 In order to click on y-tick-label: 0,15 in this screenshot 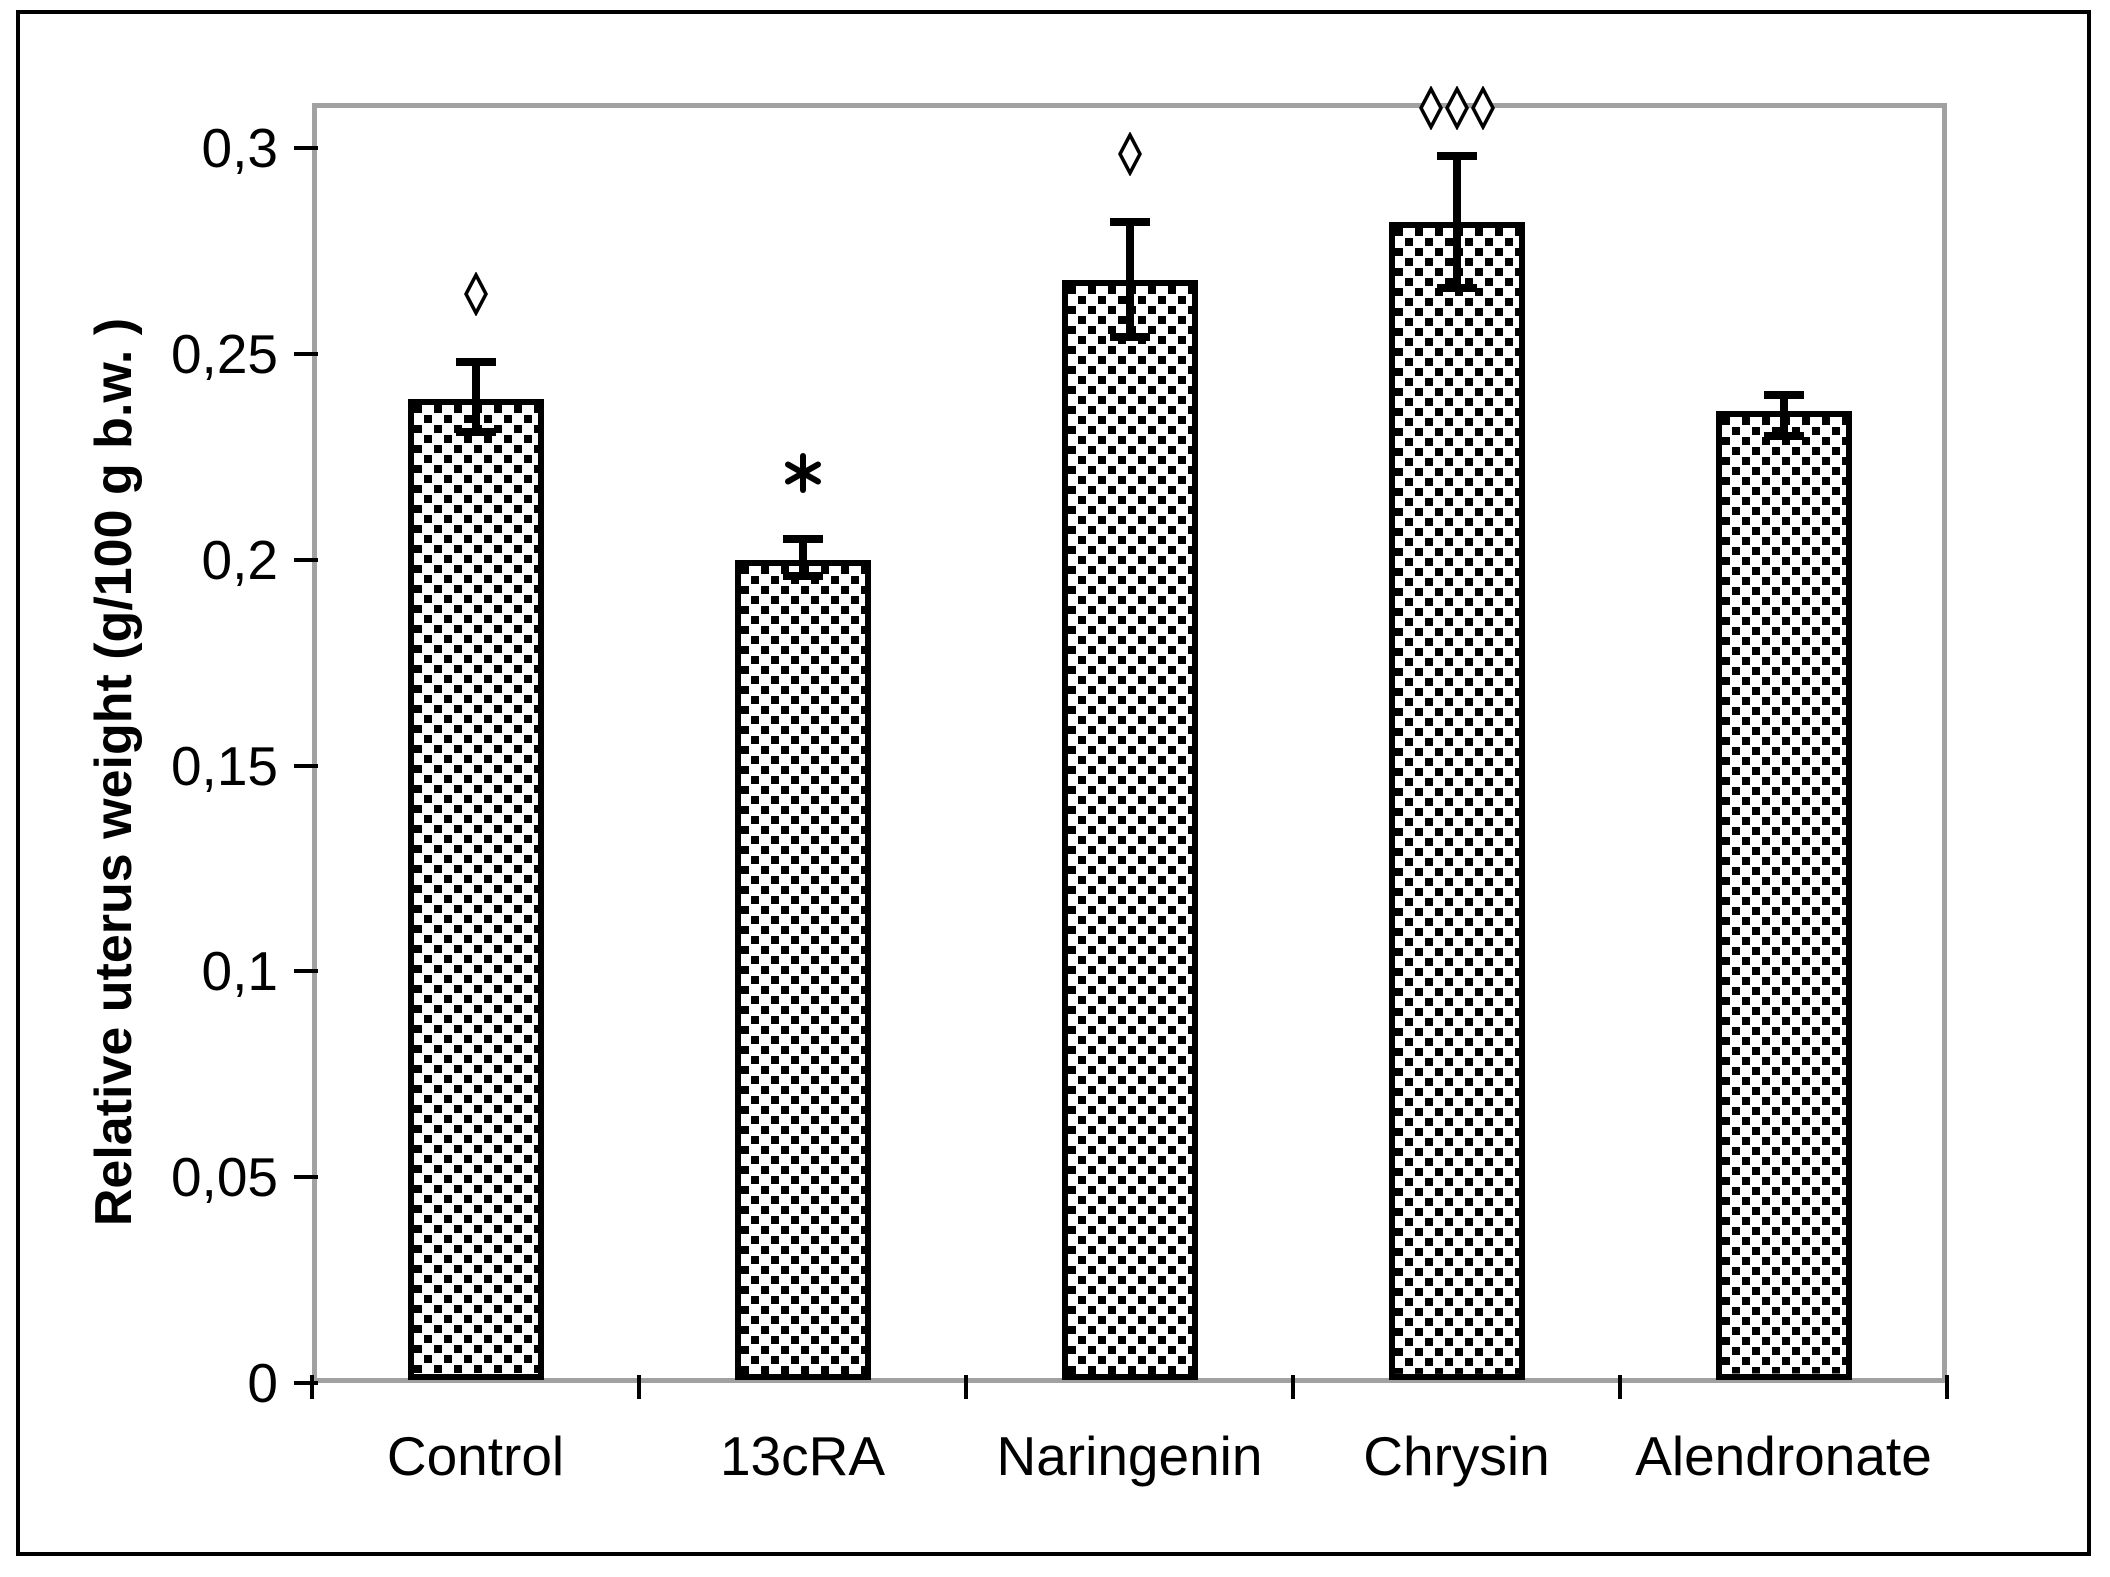, I will do `click(224, 765)`.